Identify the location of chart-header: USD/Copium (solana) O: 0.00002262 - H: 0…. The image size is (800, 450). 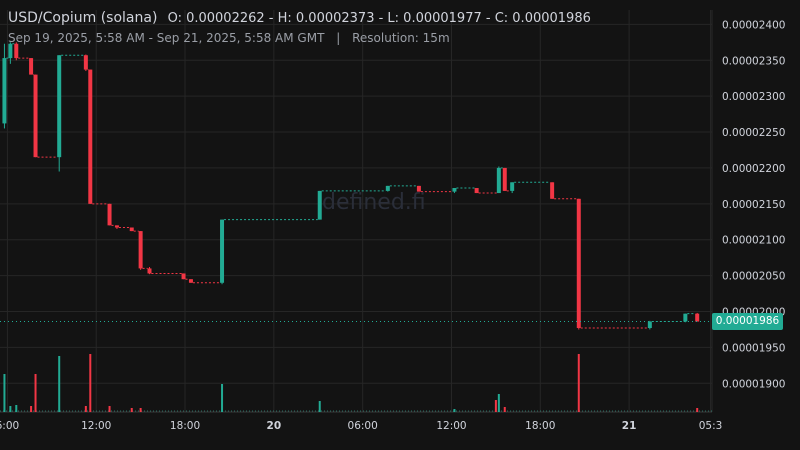
(299, 27).